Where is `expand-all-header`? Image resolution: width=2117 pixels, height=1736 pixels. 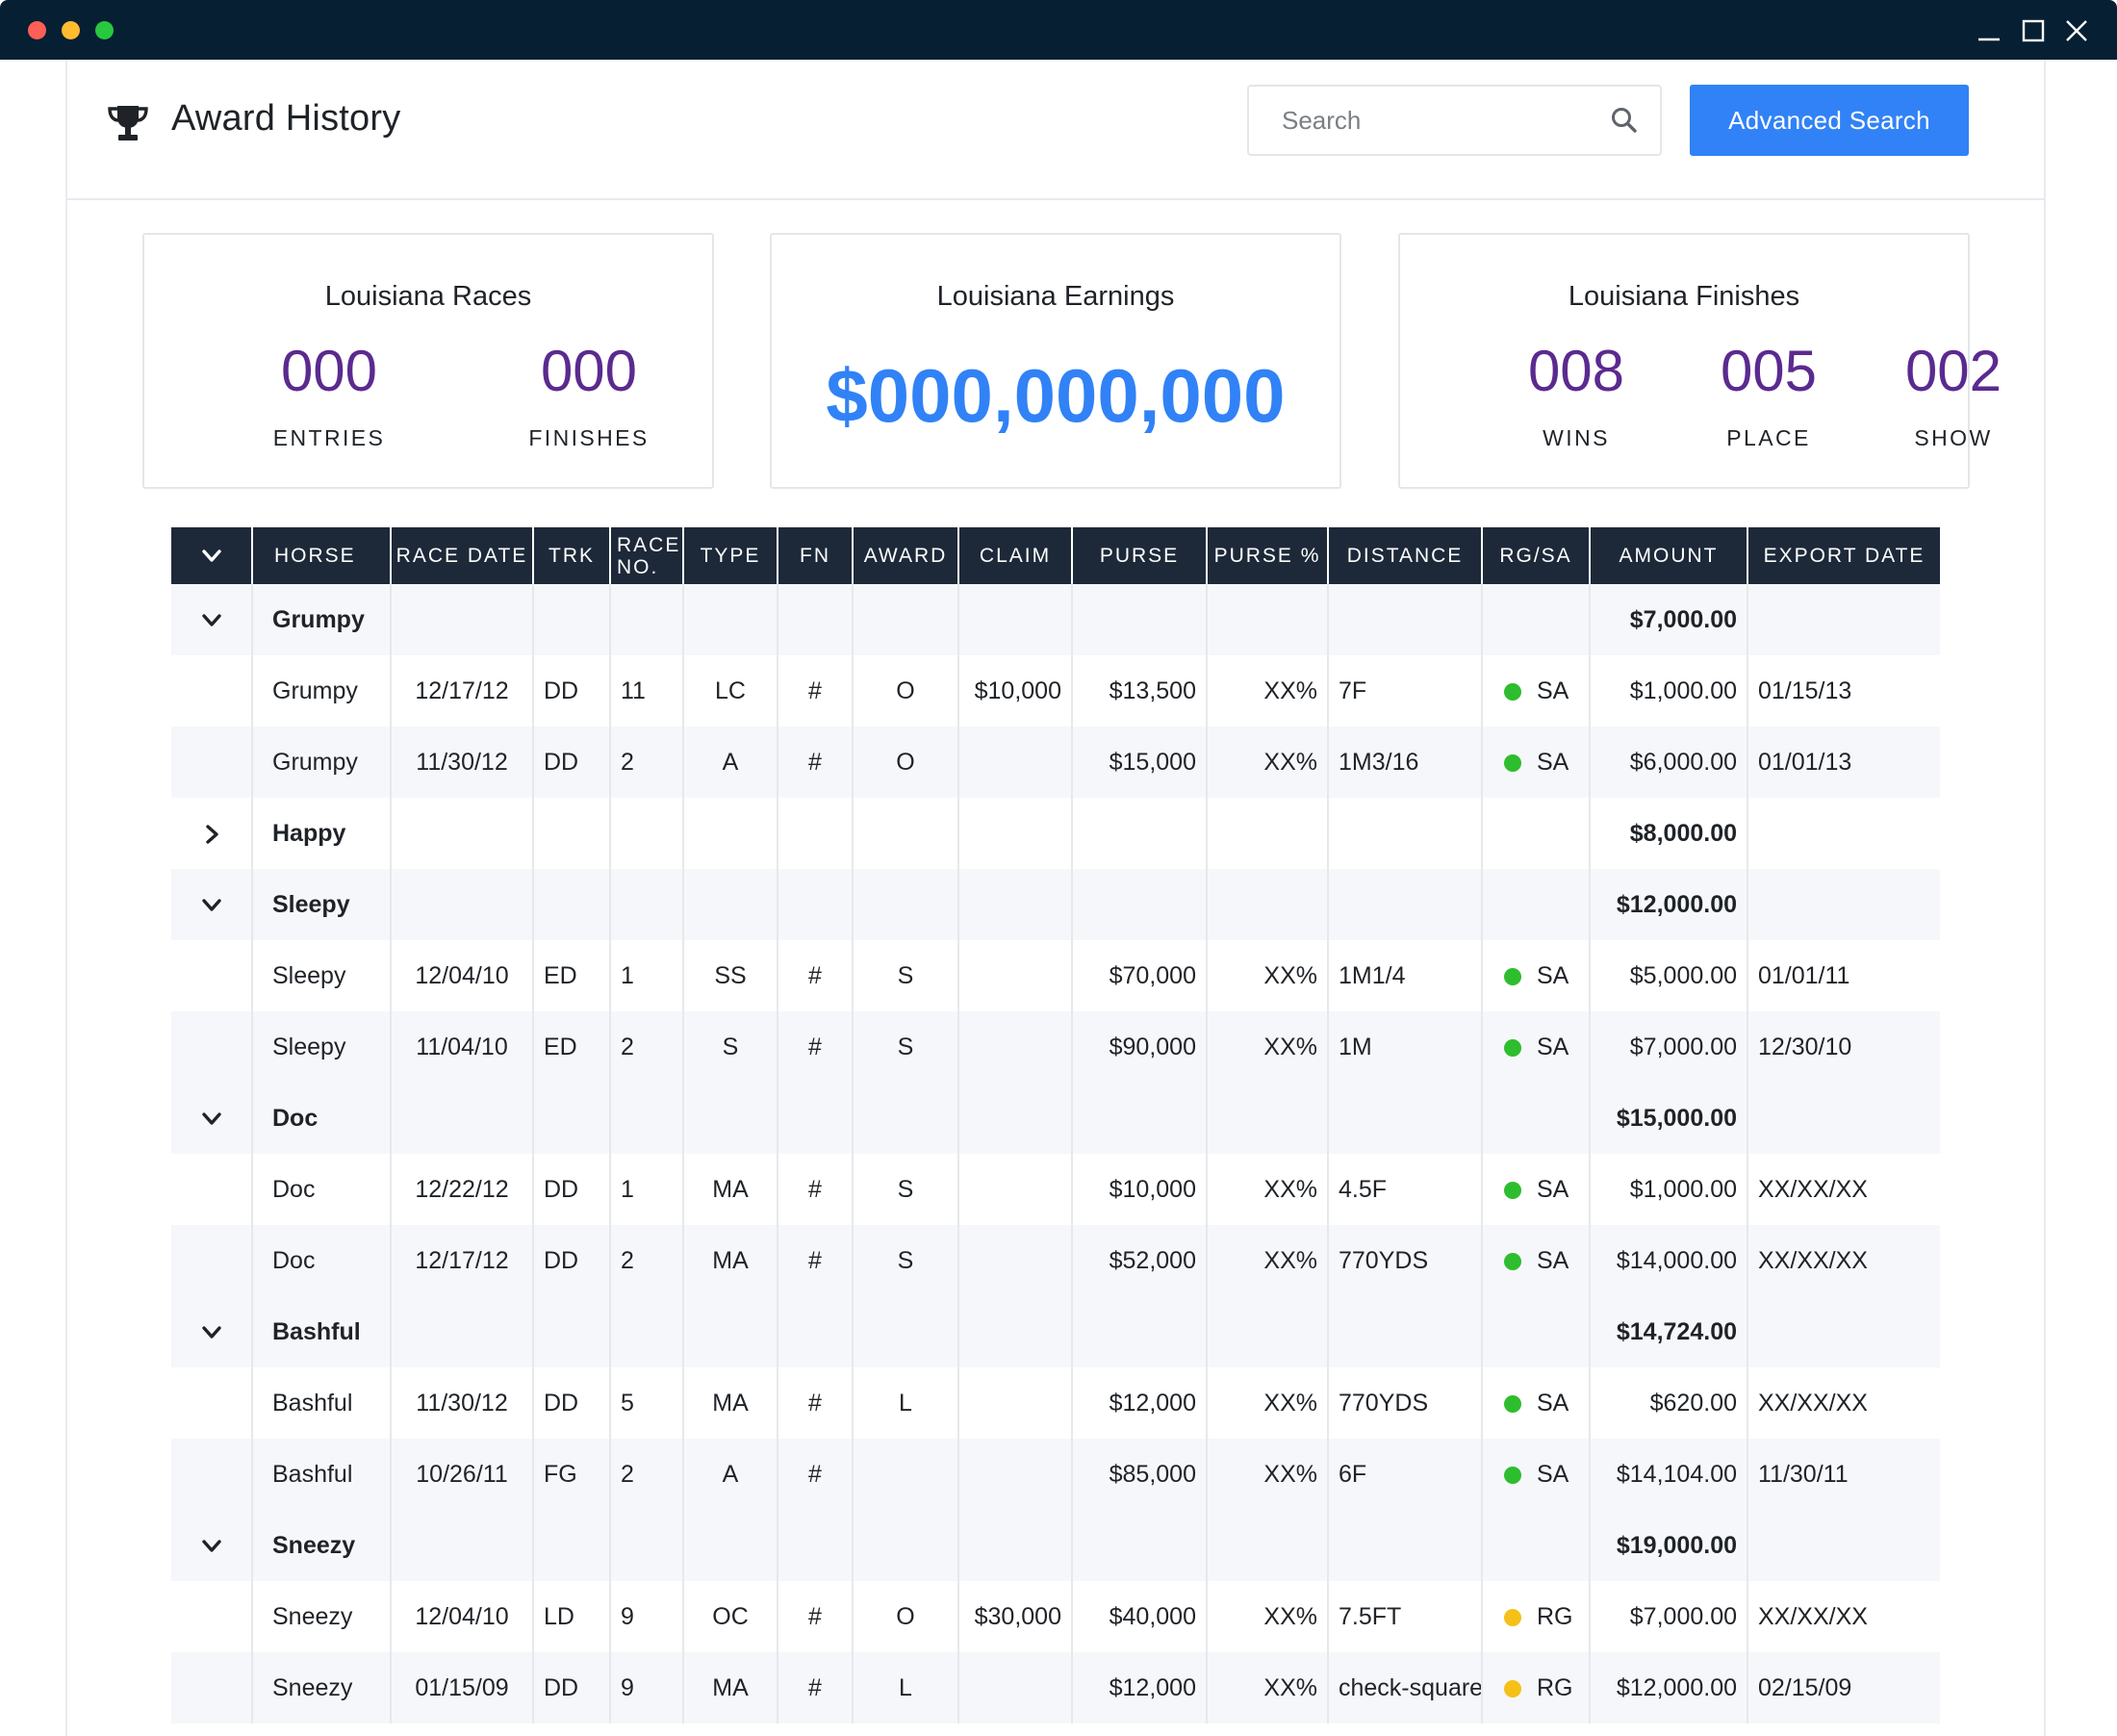
expand-all-header is located at coordinates (212, 555).